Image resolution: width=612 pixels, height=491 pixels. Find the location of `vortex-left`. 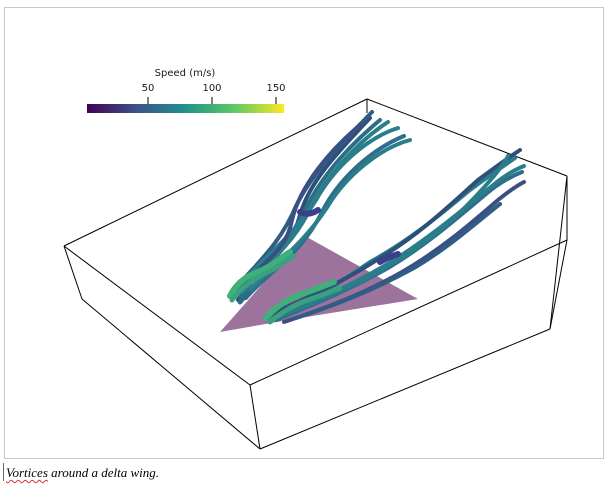

vortex-left is located at coordinates (319, 207).